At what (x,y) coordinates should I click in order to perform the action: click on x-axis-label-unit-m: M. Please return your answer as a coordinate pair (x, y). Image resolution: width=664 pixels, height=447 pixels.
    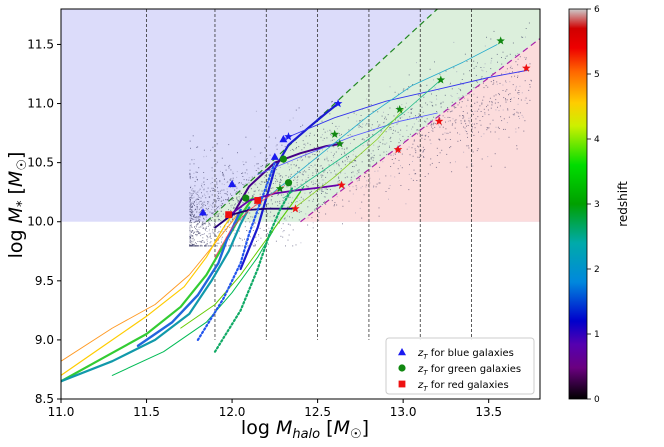
    Looking at the image, I should click on (342, 428).